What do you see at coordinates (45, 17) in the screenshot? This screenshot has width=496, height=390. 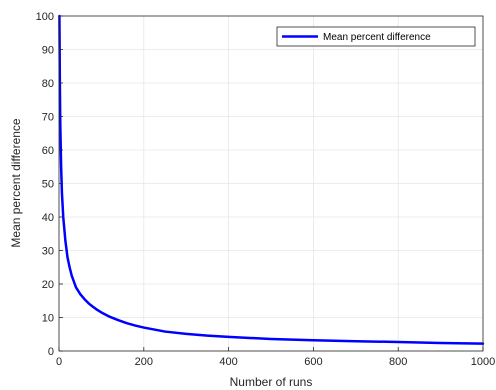 I see `y-tick-label: 100` at bounding box center [45, 17].